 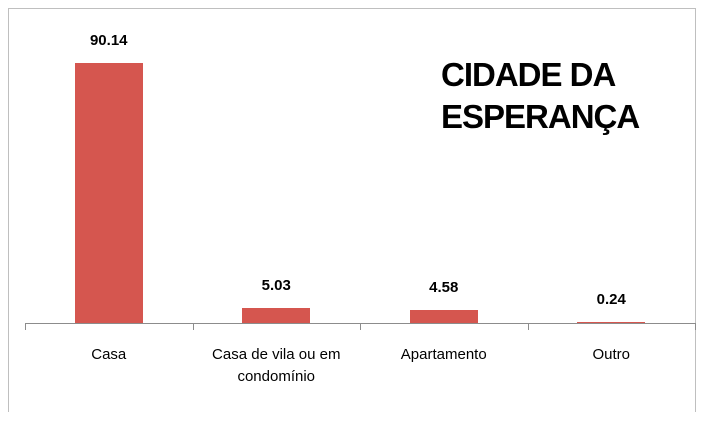 I want to click on x-tick-label: Casa de vila ou em condomínio, so click(x=276, y=365).